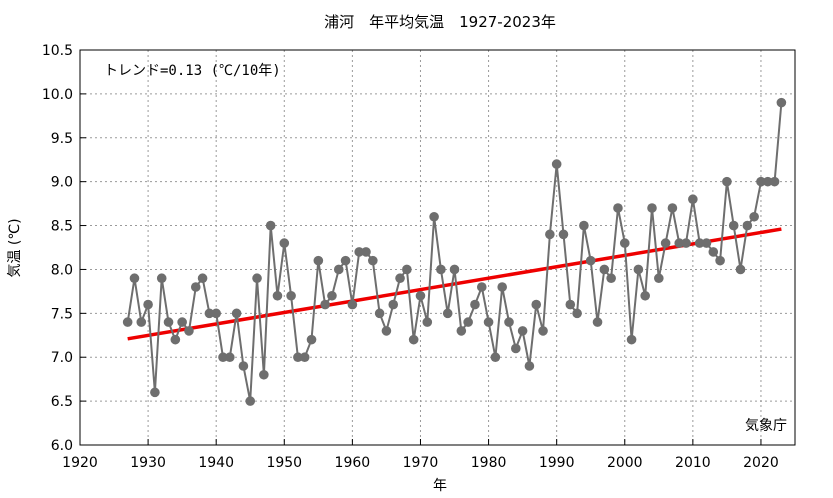 Image resolution: width=833 pixels, height=498 pixels. I want to click on x-tick-label: 1950, so click(284, 463).